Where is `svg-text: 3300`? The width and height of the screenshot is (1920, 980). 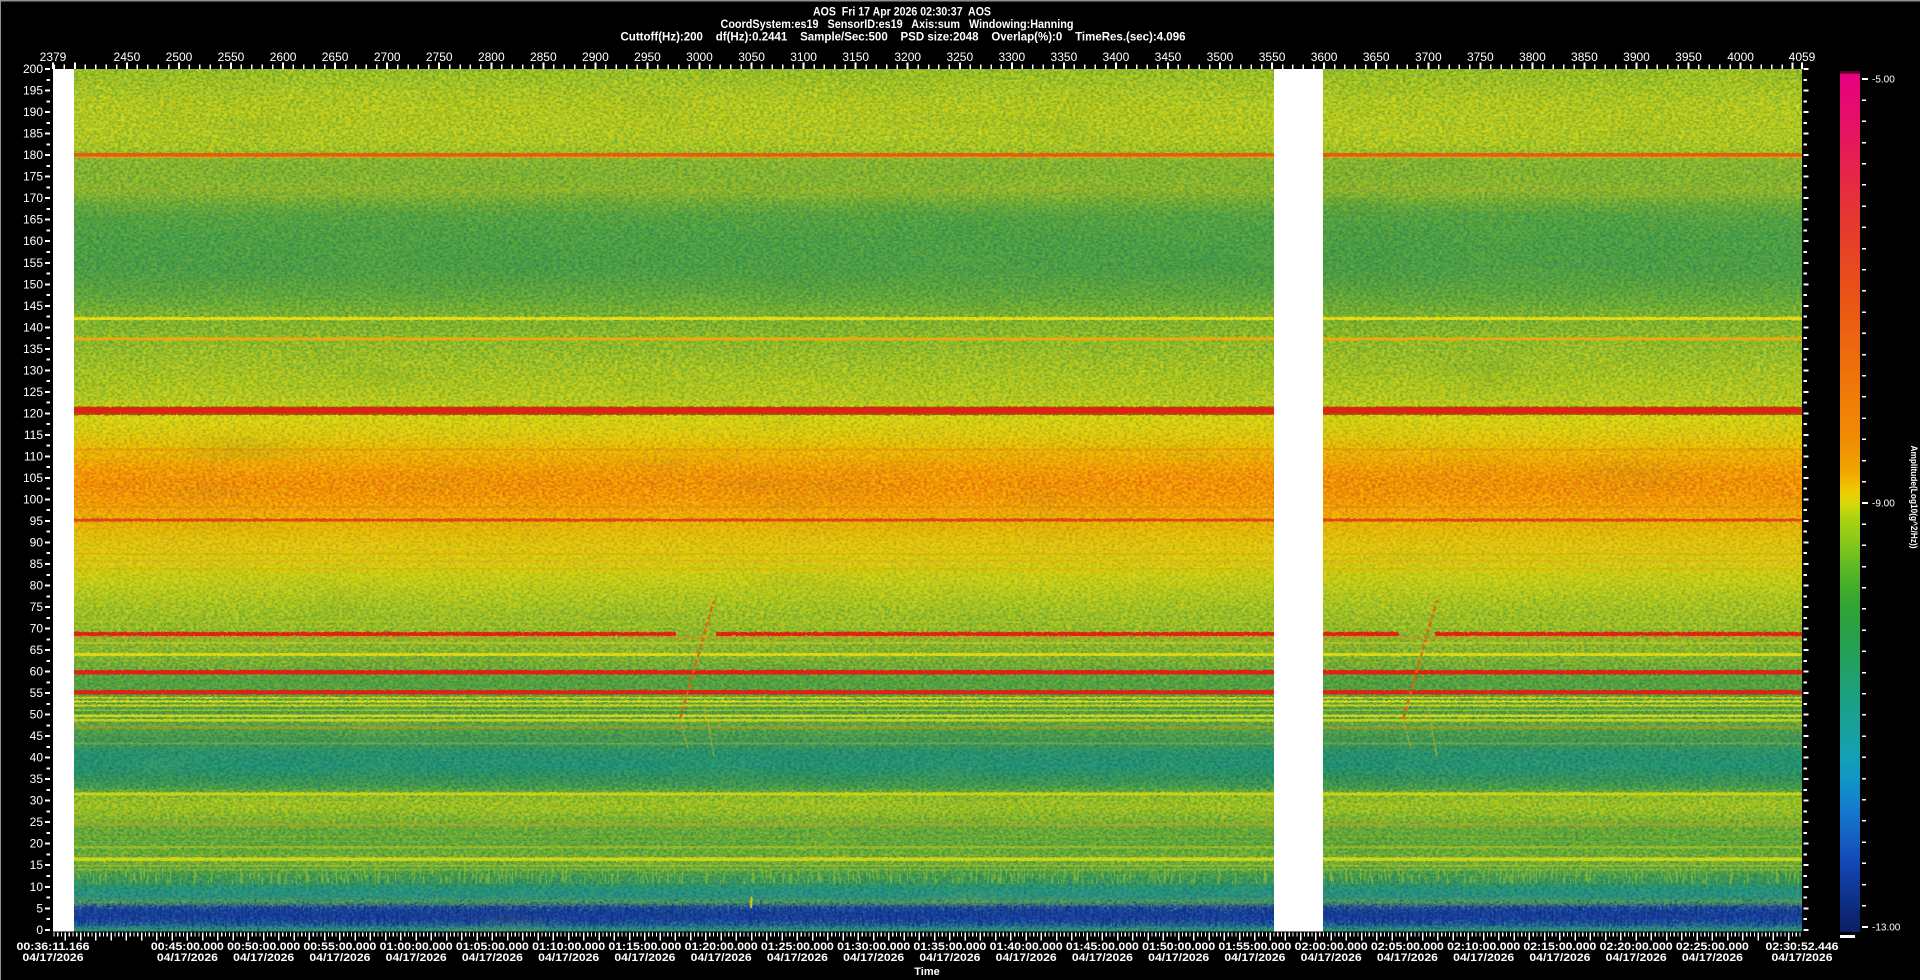 svg-text: 3300 is located at coordinates (1011, 57).